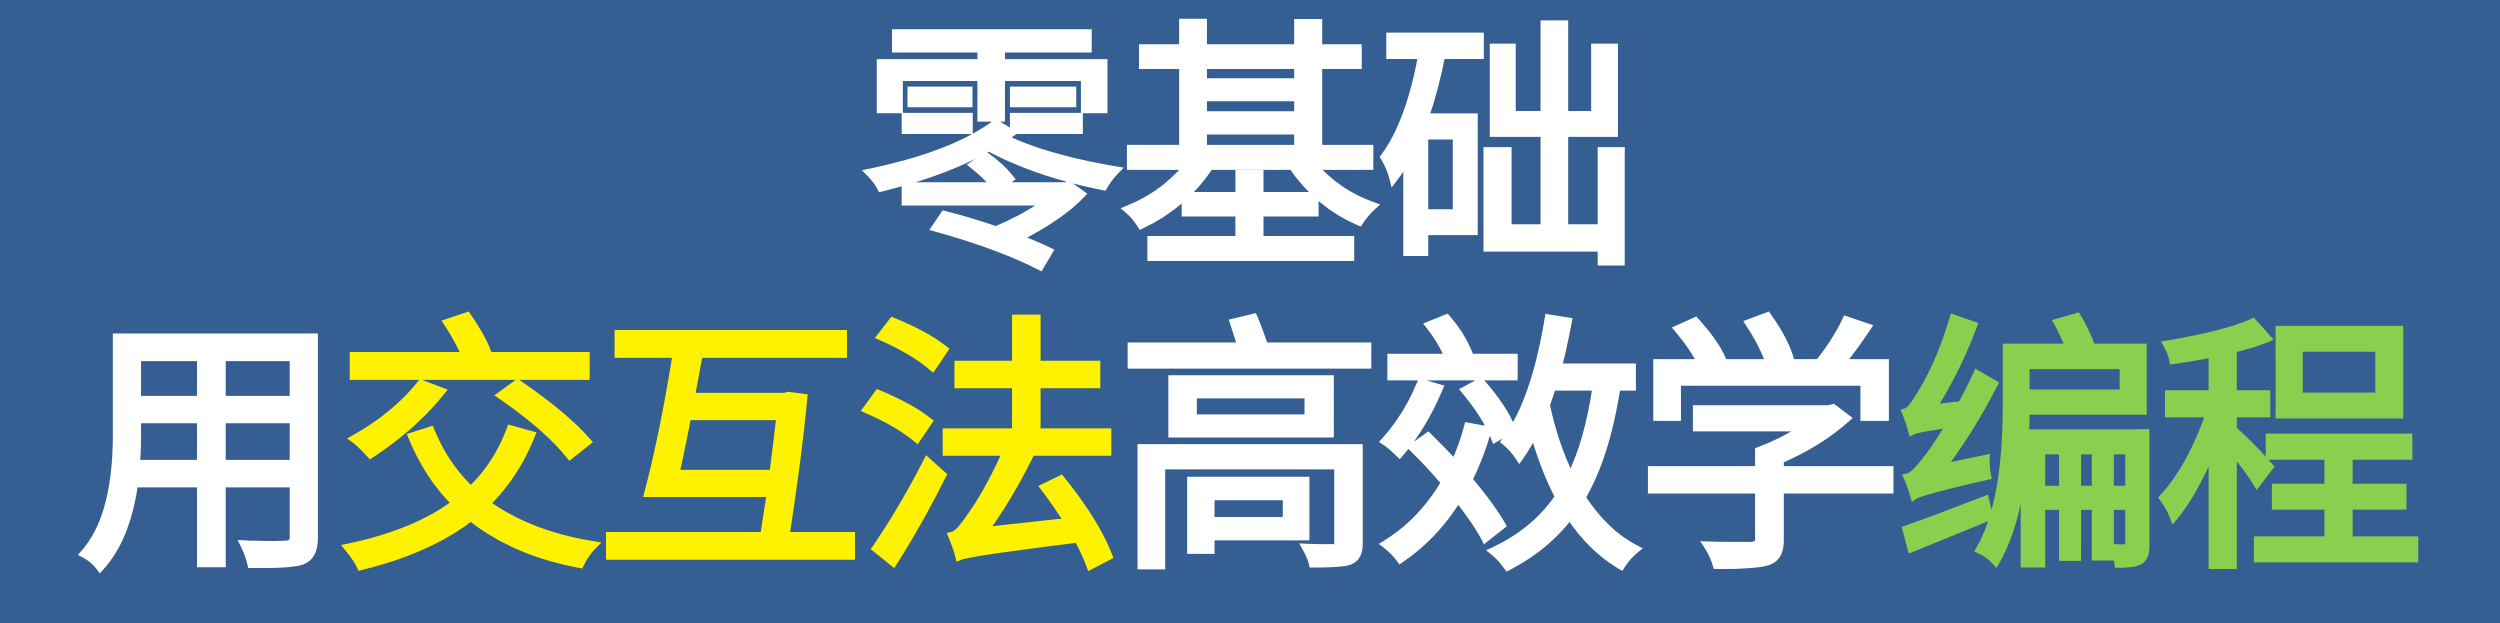 The height and width of the screenshot is (623, 2500). What do you see at coordinates (210, 452) in the screenshot?
I see `title-char-yong: 用` at bounding box center [210, 452].